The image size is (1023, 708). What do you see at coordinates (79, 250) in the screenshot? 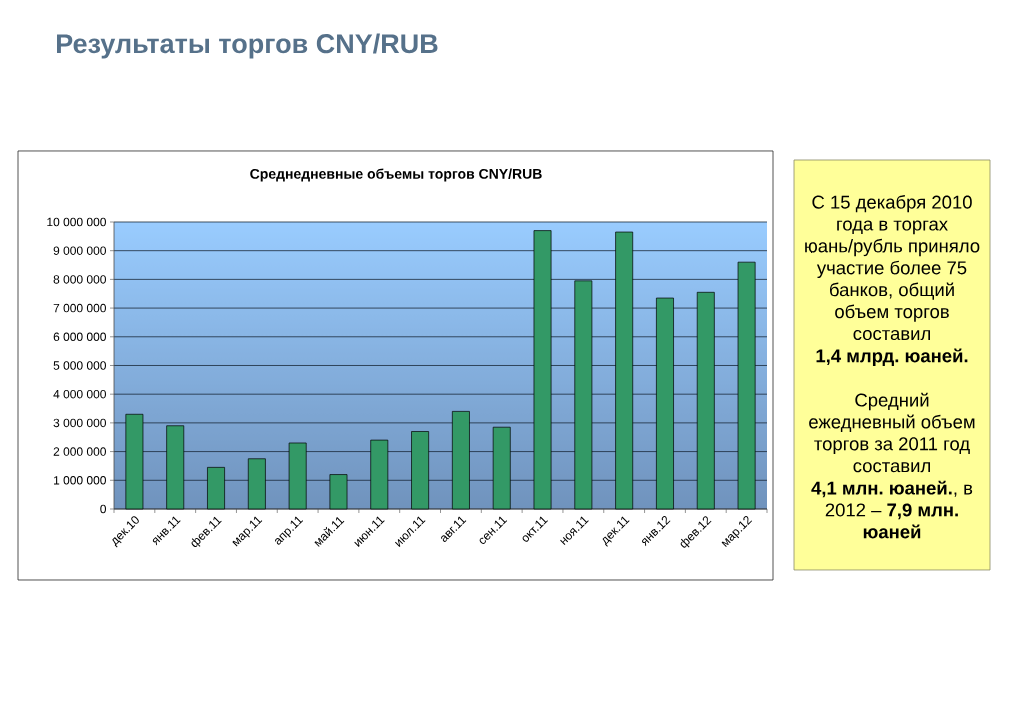
I see `y-tick-label: 9 000 000` at bounding box center [79, 250].